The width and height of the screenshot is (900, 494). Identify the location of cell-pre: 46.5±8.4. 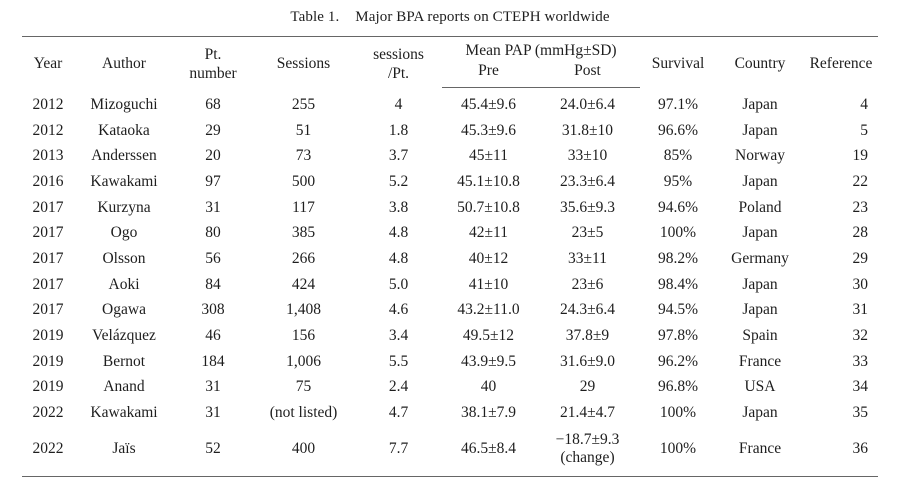
(488, 451).